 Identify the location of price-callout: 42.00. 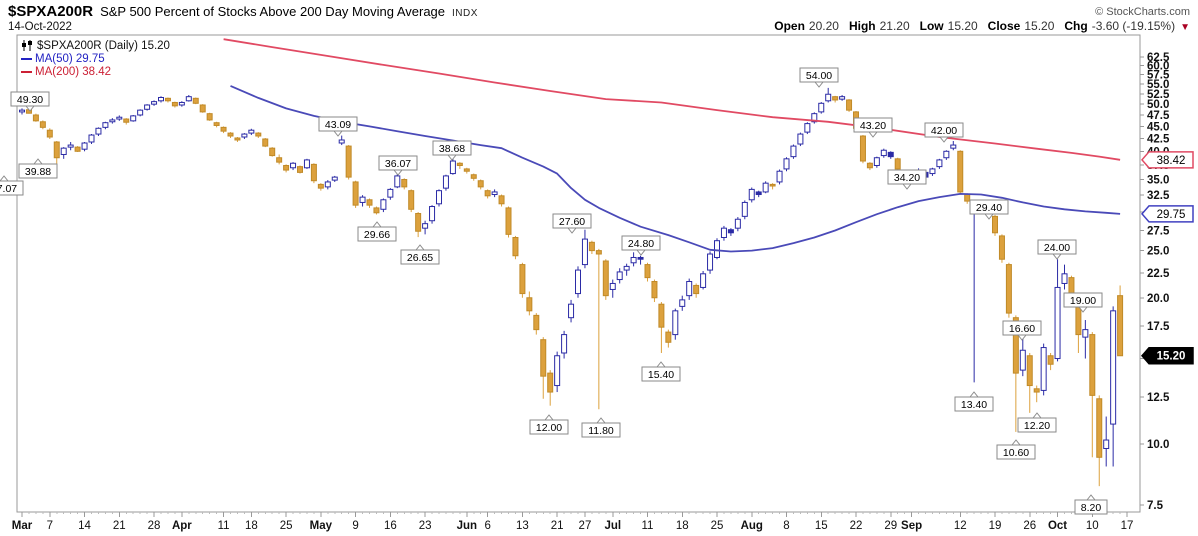
(944, 131).